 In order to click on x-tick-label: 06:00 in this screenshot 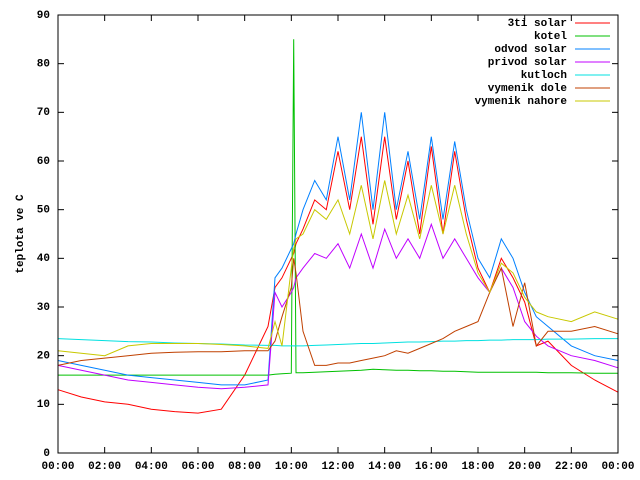, I will do `click(197, 467)`.